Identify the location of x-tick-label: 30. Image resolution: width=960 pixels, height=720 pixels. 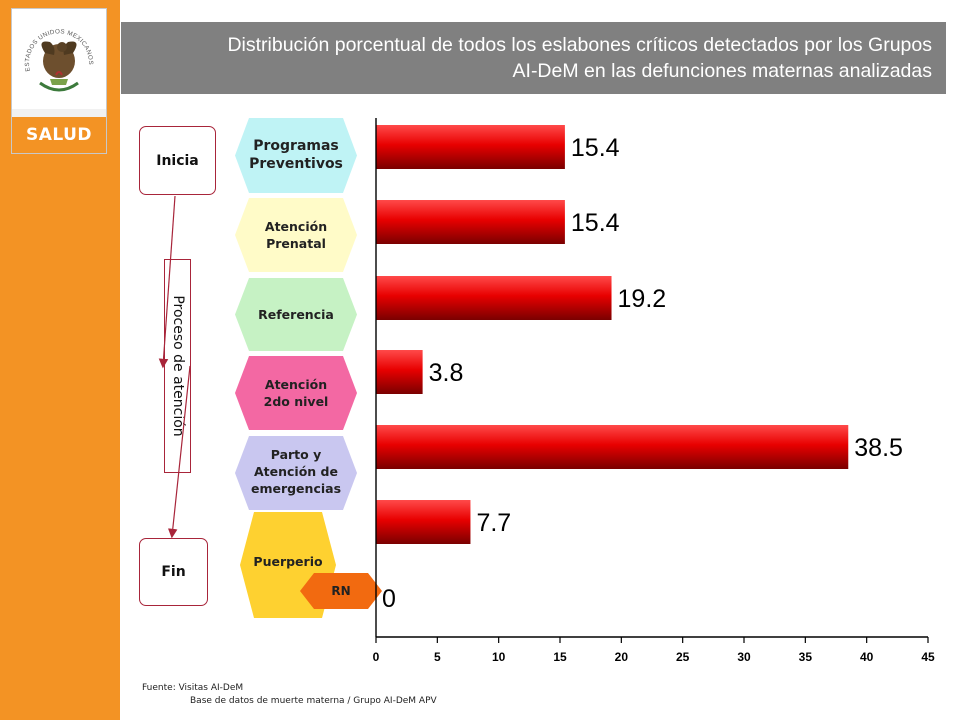
(744, 657).